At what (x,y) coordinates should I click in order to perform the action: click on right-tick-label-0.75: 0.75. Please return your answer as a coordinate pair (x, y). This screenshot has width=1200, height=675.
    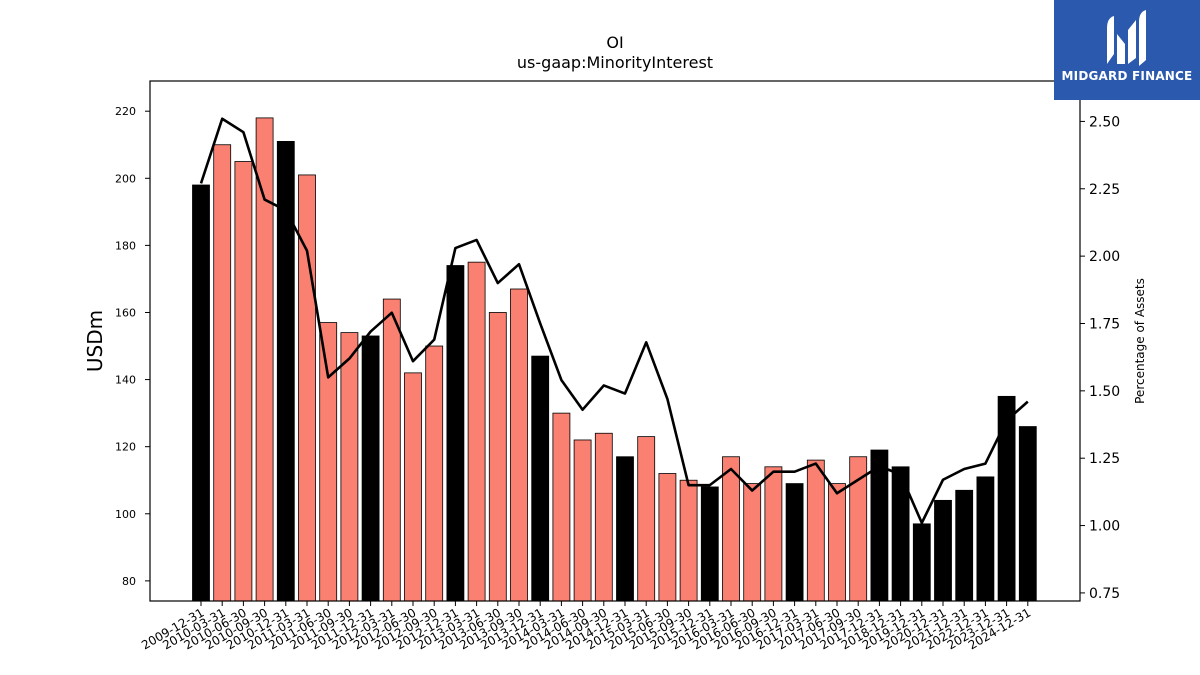
    Looking at the image, I should click on (1104, 594).